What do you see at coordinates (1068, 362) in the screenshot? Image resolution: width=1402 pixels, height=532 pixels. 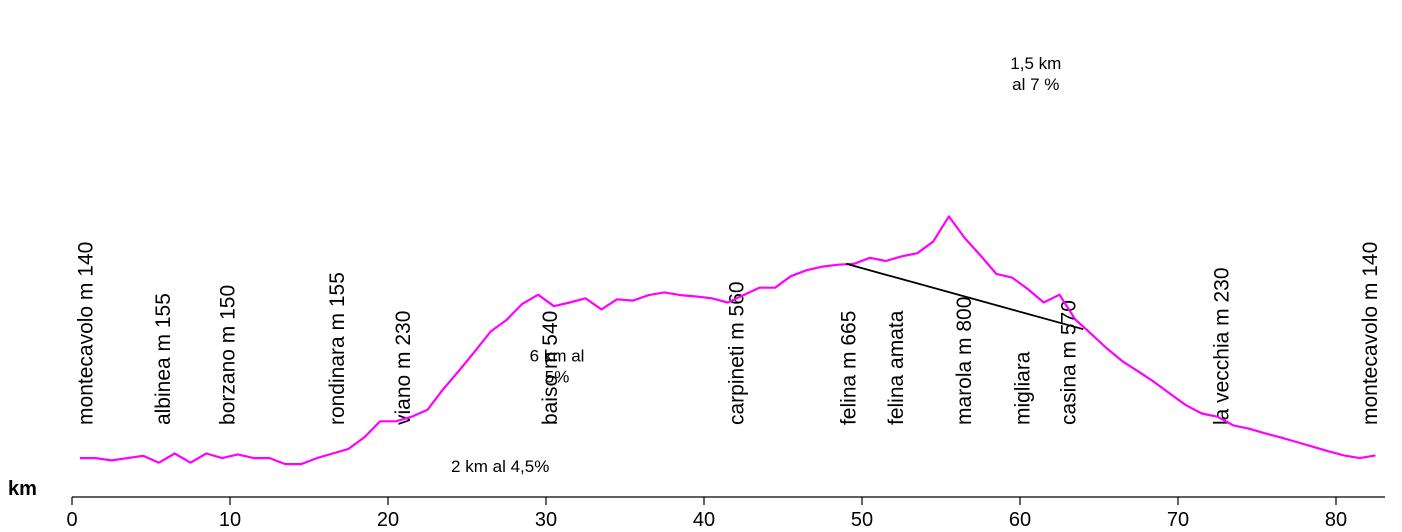 I see `place-label: casina m 570` at bounding box center [1068, 362].